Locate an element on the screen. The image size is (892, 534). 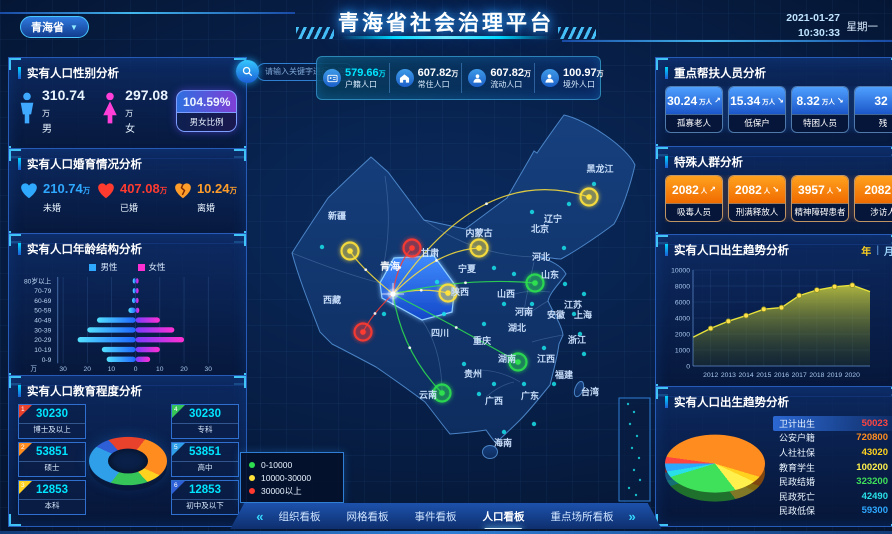
hainan-island is located at coordinates (490, 452).